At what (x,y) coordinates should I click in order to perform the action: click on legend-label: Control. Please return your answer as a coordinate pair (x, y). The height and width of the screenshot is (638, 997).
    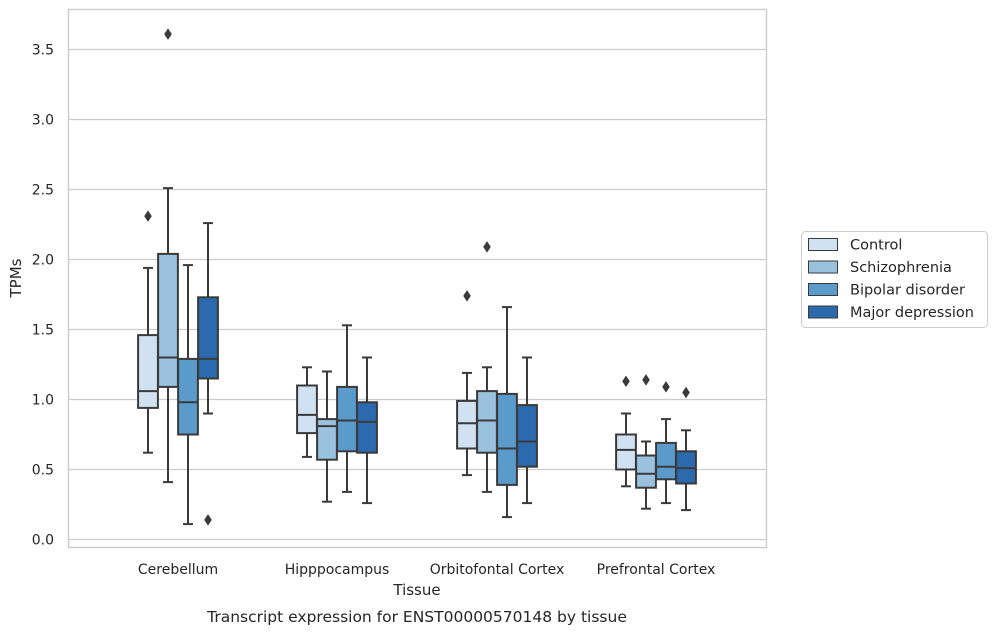
    Looking at the image, I should click on (876, 246).